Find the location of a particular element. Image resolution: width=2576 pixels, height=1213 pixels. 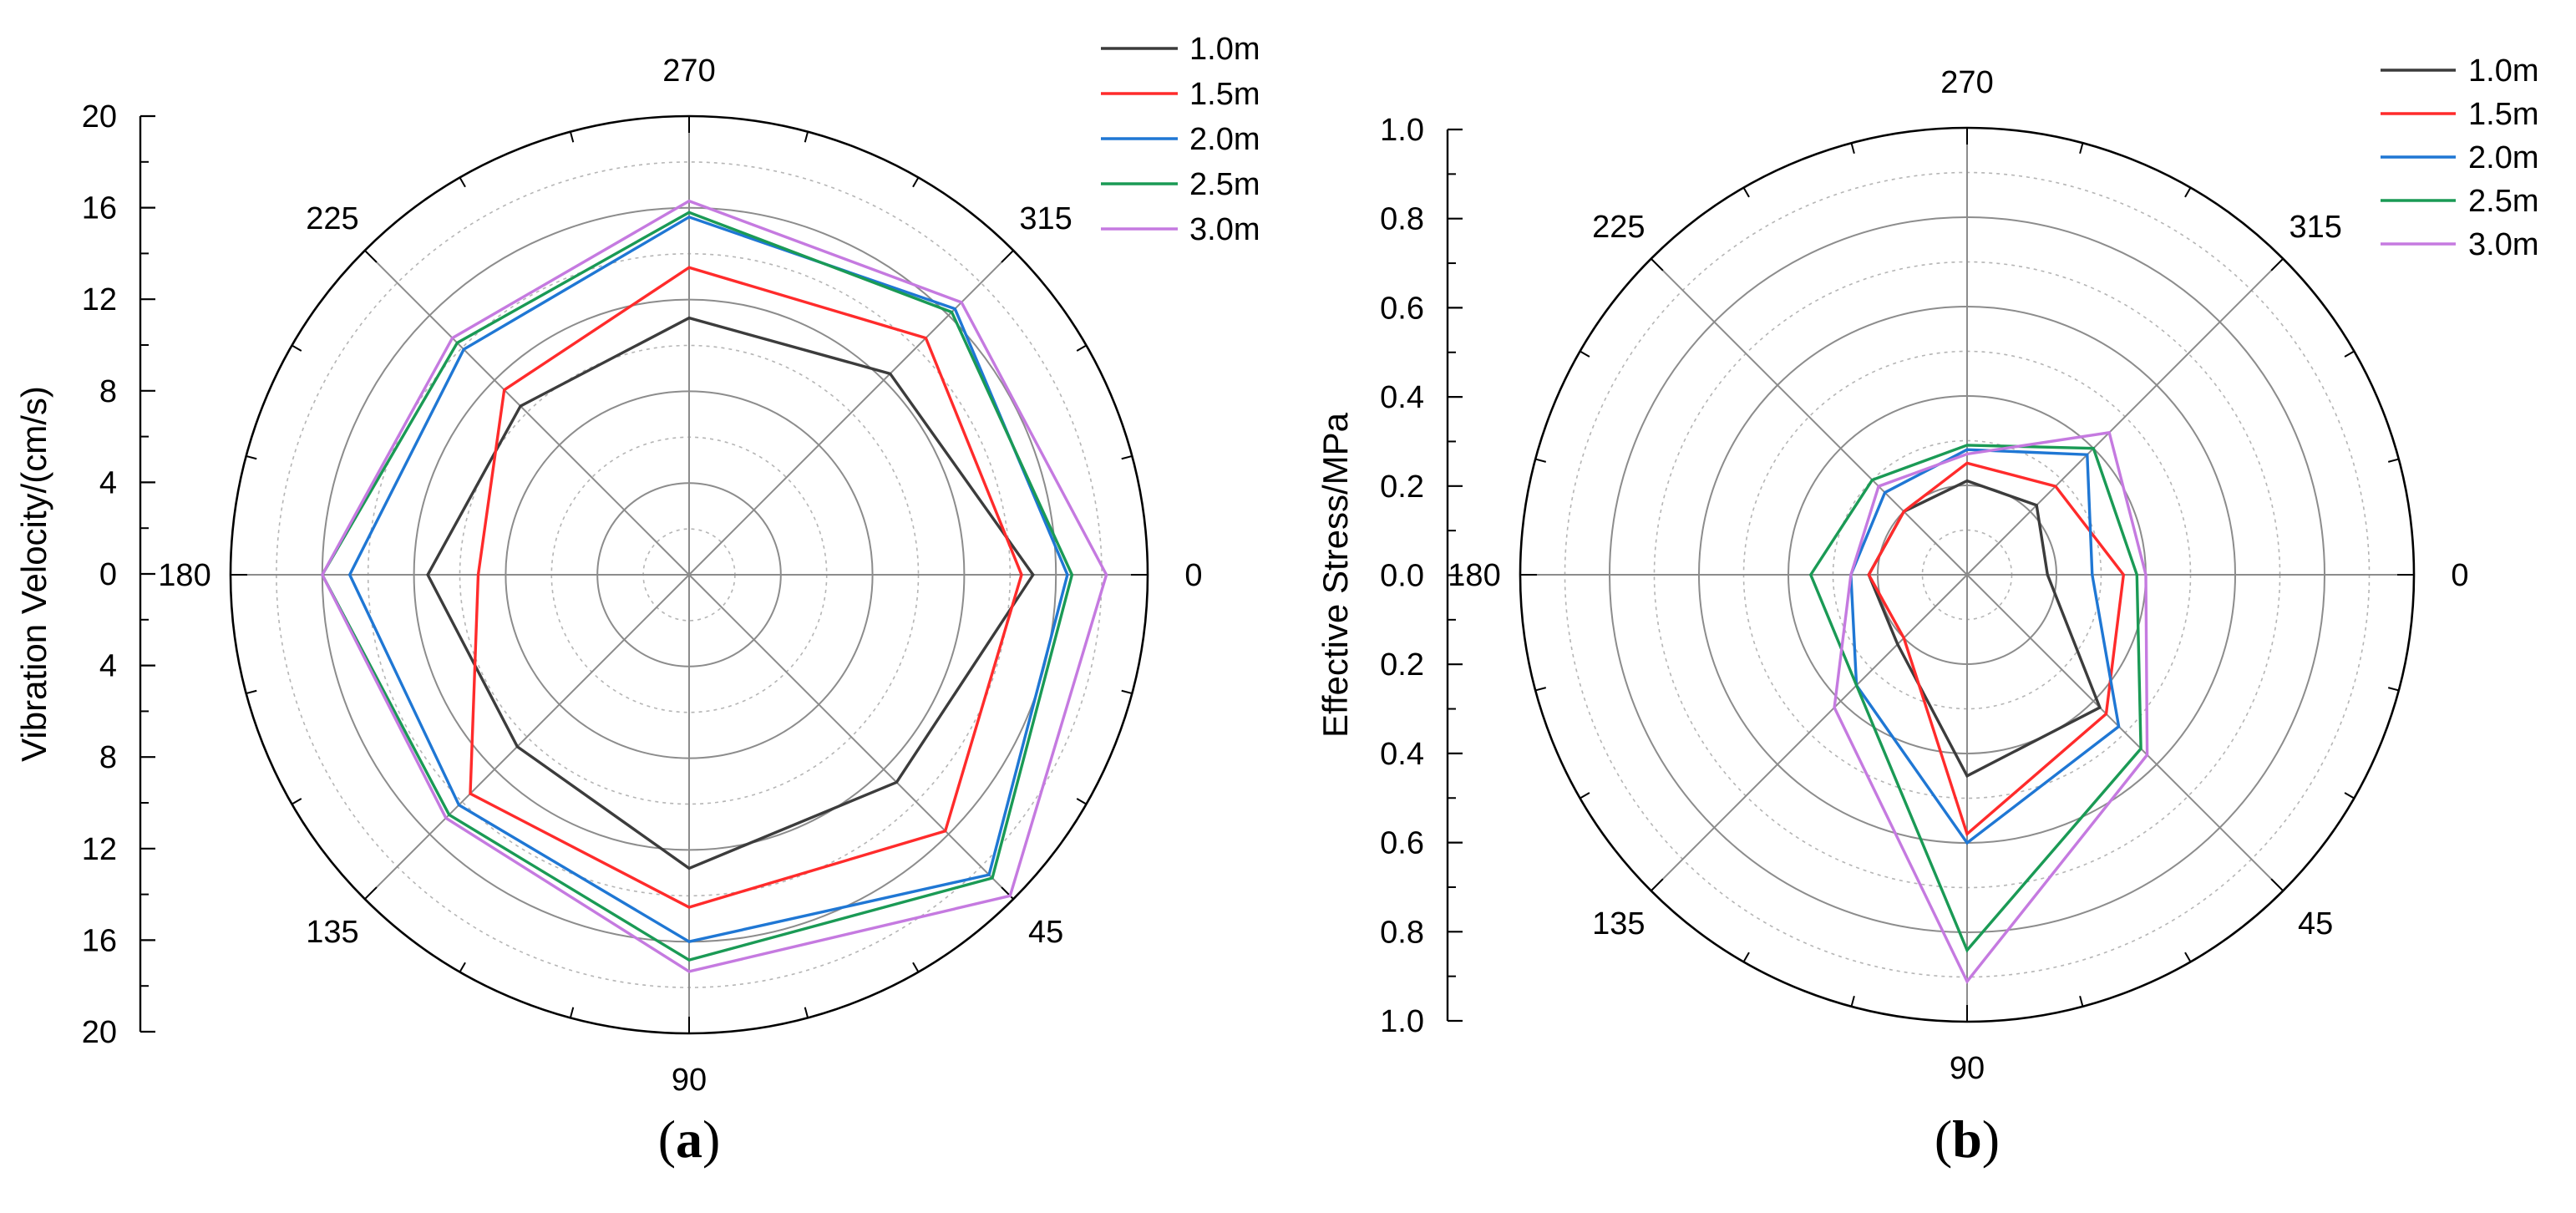

series-line-3.0m is located at coordinates (1991, 707).